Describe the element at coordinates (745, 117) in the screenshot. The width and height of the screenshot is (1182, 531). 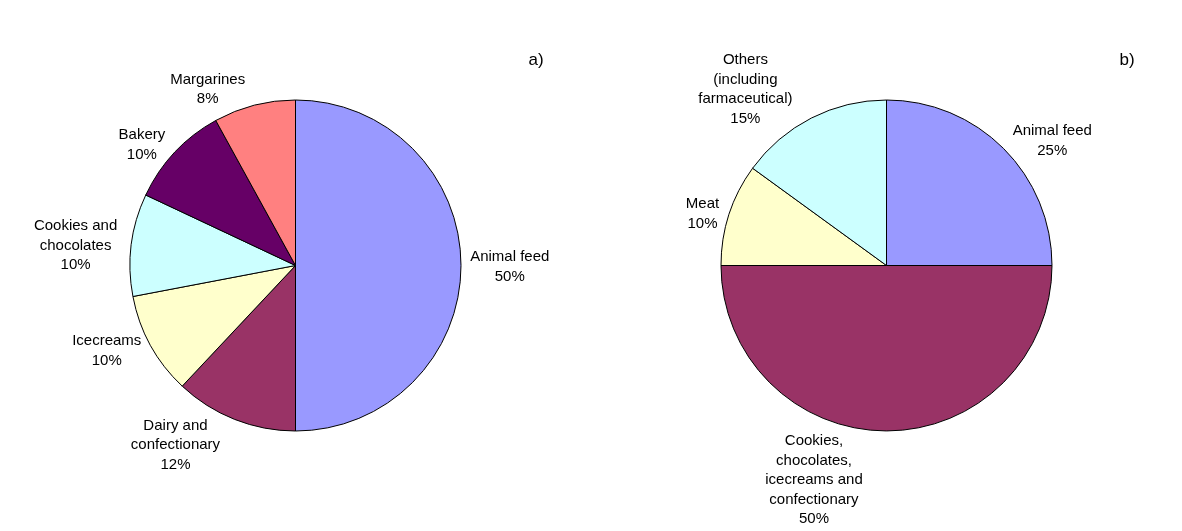
I see `data-label: 15%` at that location.